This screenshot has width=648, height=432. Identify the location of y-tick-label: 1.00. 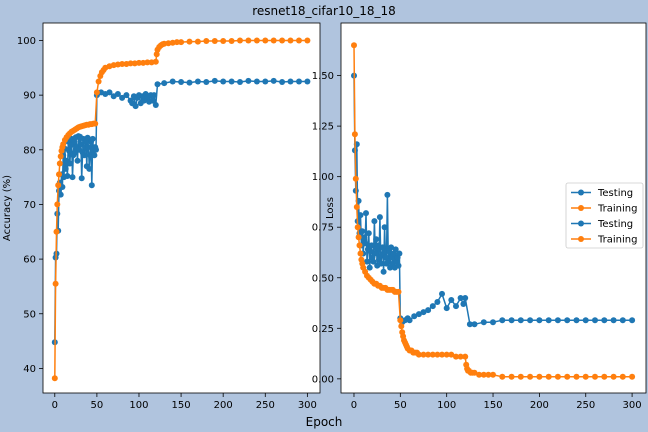
(323, 177).